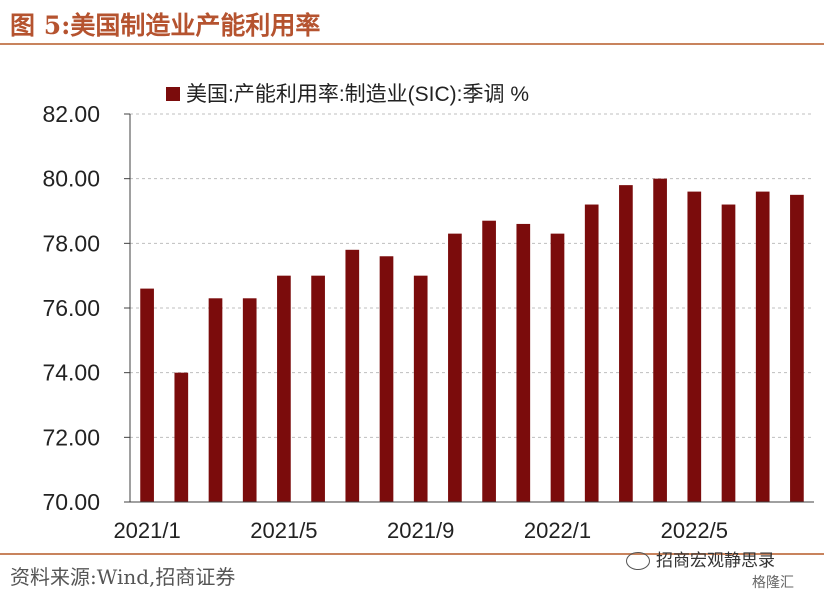 Image resolution: width=824 pixels, height=597 pixels. Describe the element at coordinates (557, 530) in the screenshot. I see `x-tick-label: 2022/1` at that location.